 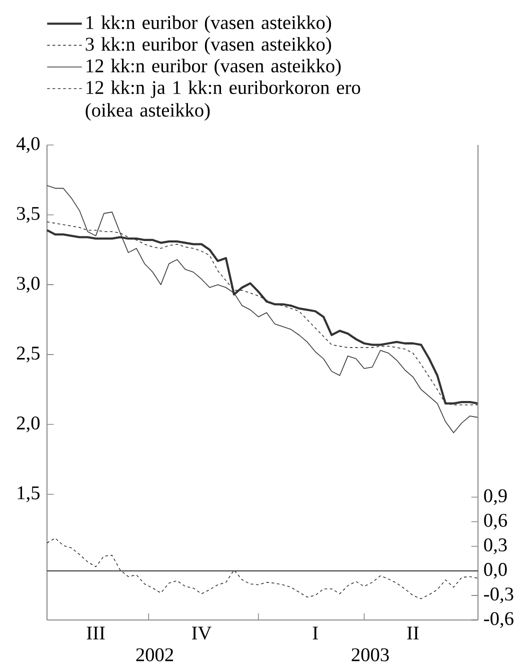 I want to click on legend-label: 1 kk:n euribor (vasen asteikko), so click(x=209, y=25).